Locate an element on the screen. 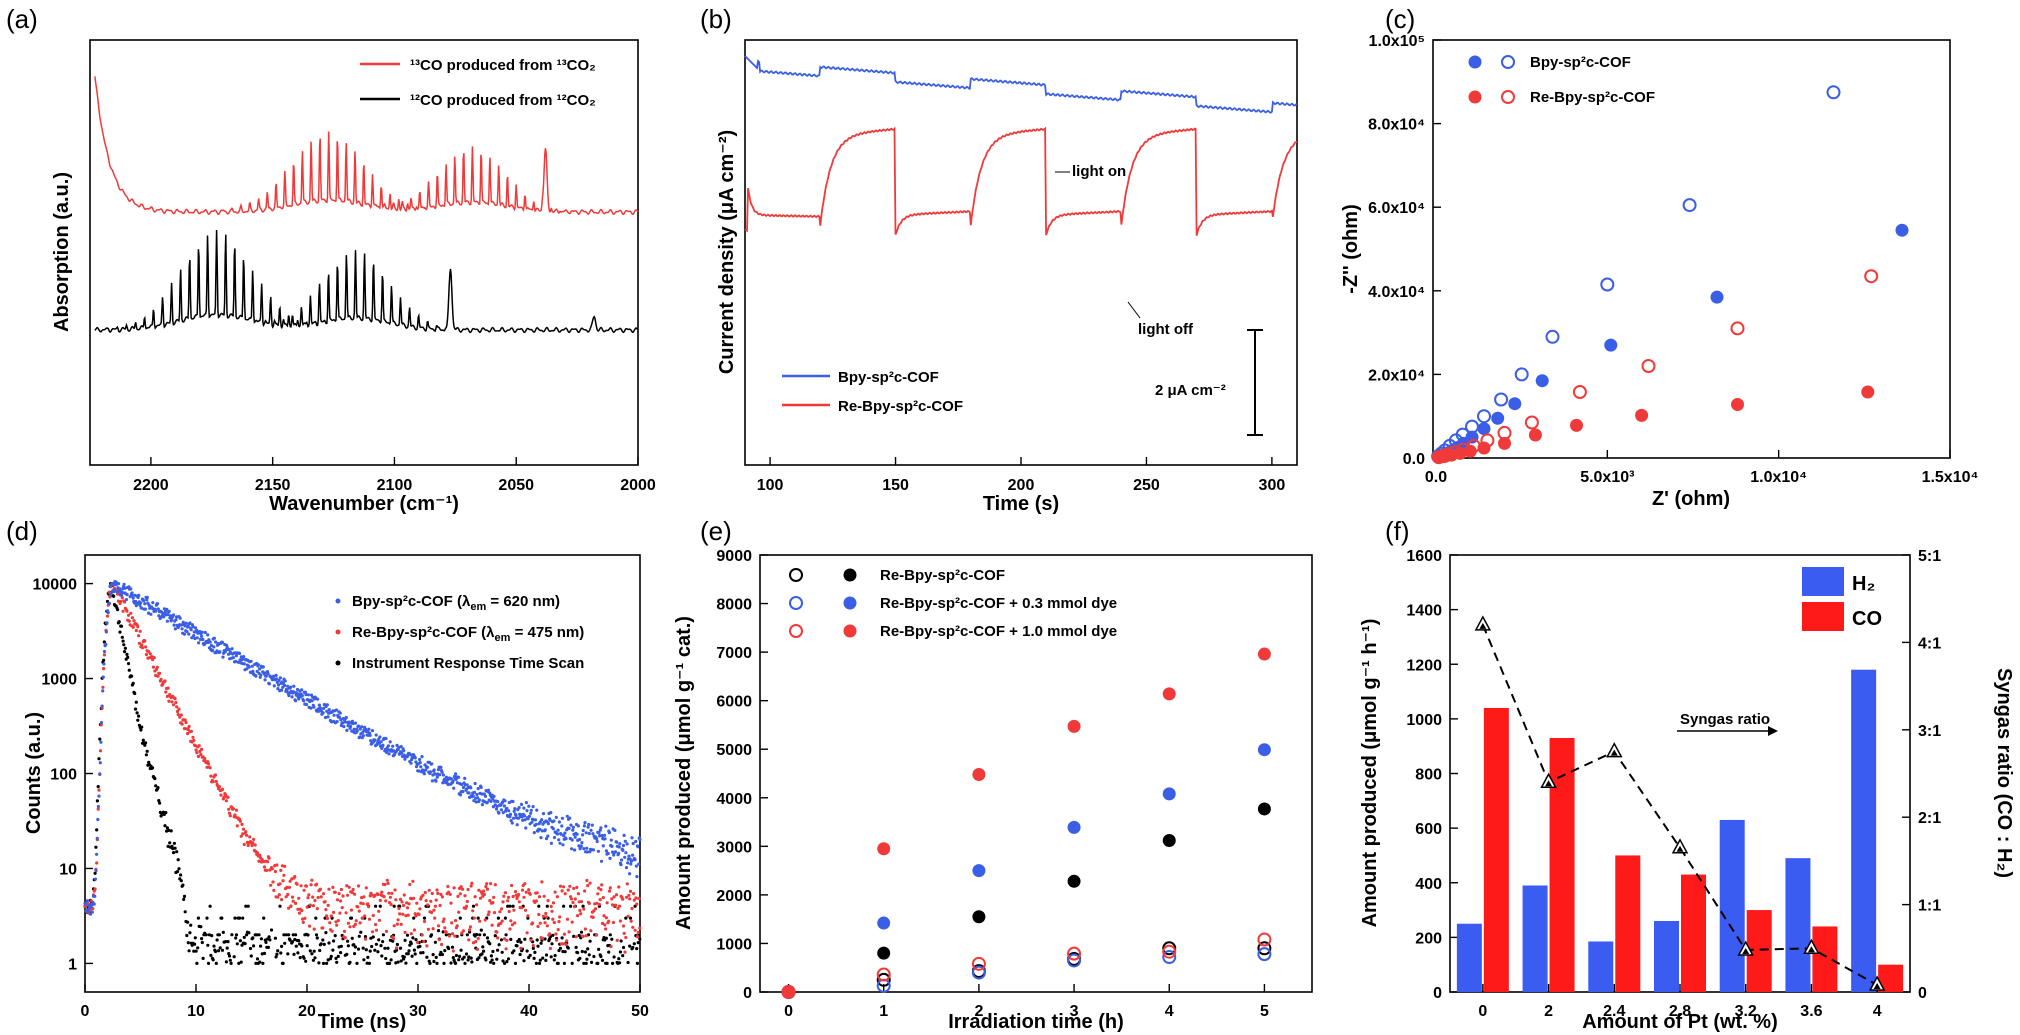 The width and height of the screenshot is (2020, 1035). panel-e-legend-label-0: Re-Bpy-sp²c-COF is located at coordinates (942, 575).